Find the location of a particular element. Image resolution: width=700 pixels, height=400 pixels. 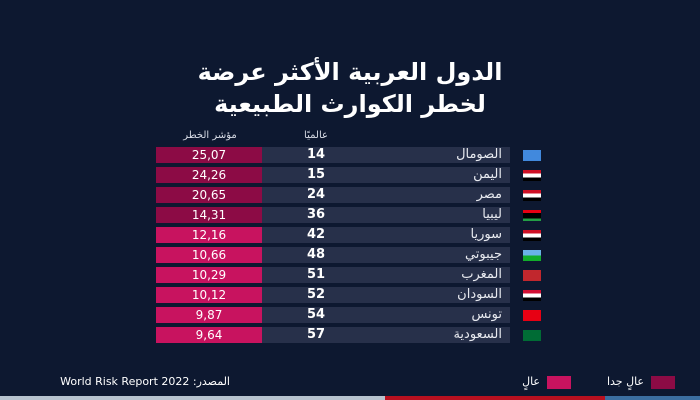

legend-high: عالٍ is located at coordinates (531, 381).